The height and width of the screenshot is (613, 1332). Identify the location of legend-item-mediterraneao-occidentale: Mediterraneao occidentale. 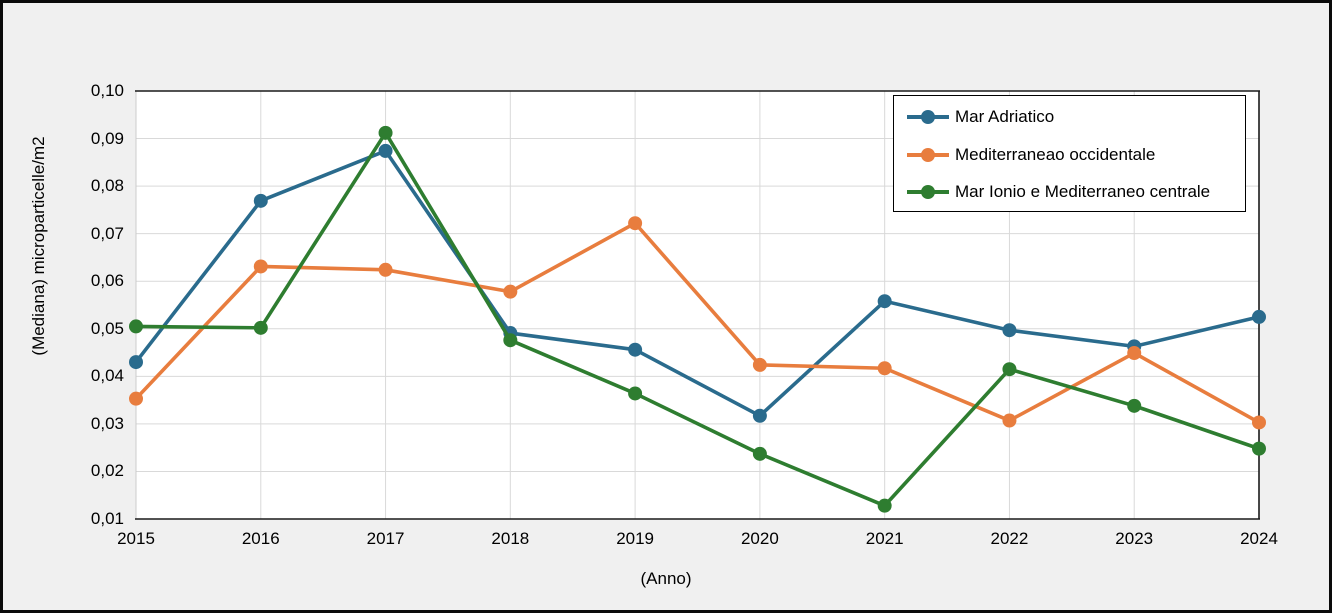
(1076, 155).